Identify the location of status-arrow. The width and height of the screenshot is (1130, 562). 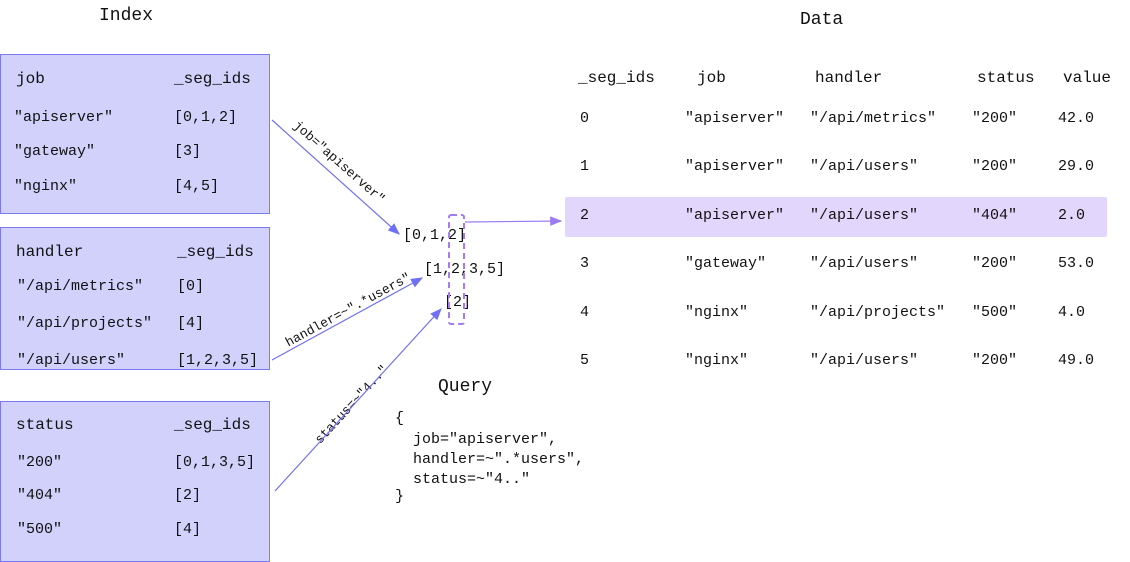
(358, 400).